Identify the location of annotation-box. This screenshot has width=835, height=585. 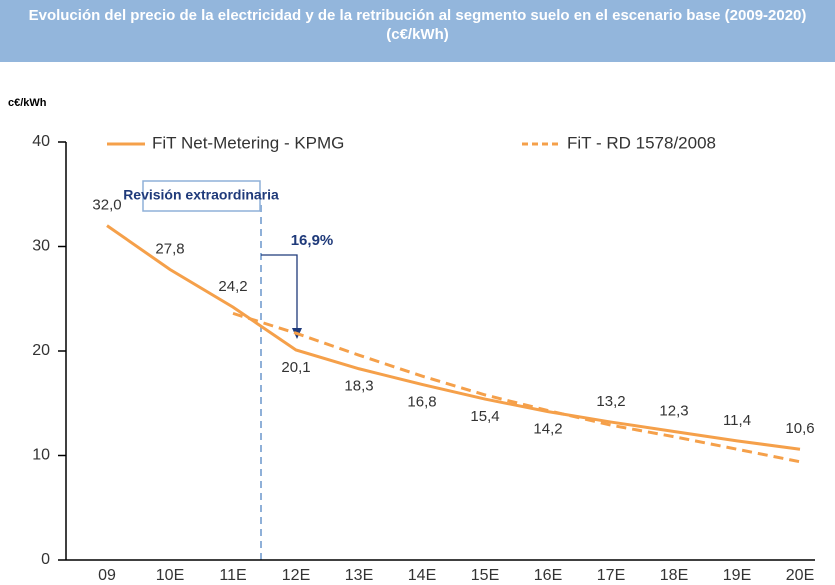
(201, 196).